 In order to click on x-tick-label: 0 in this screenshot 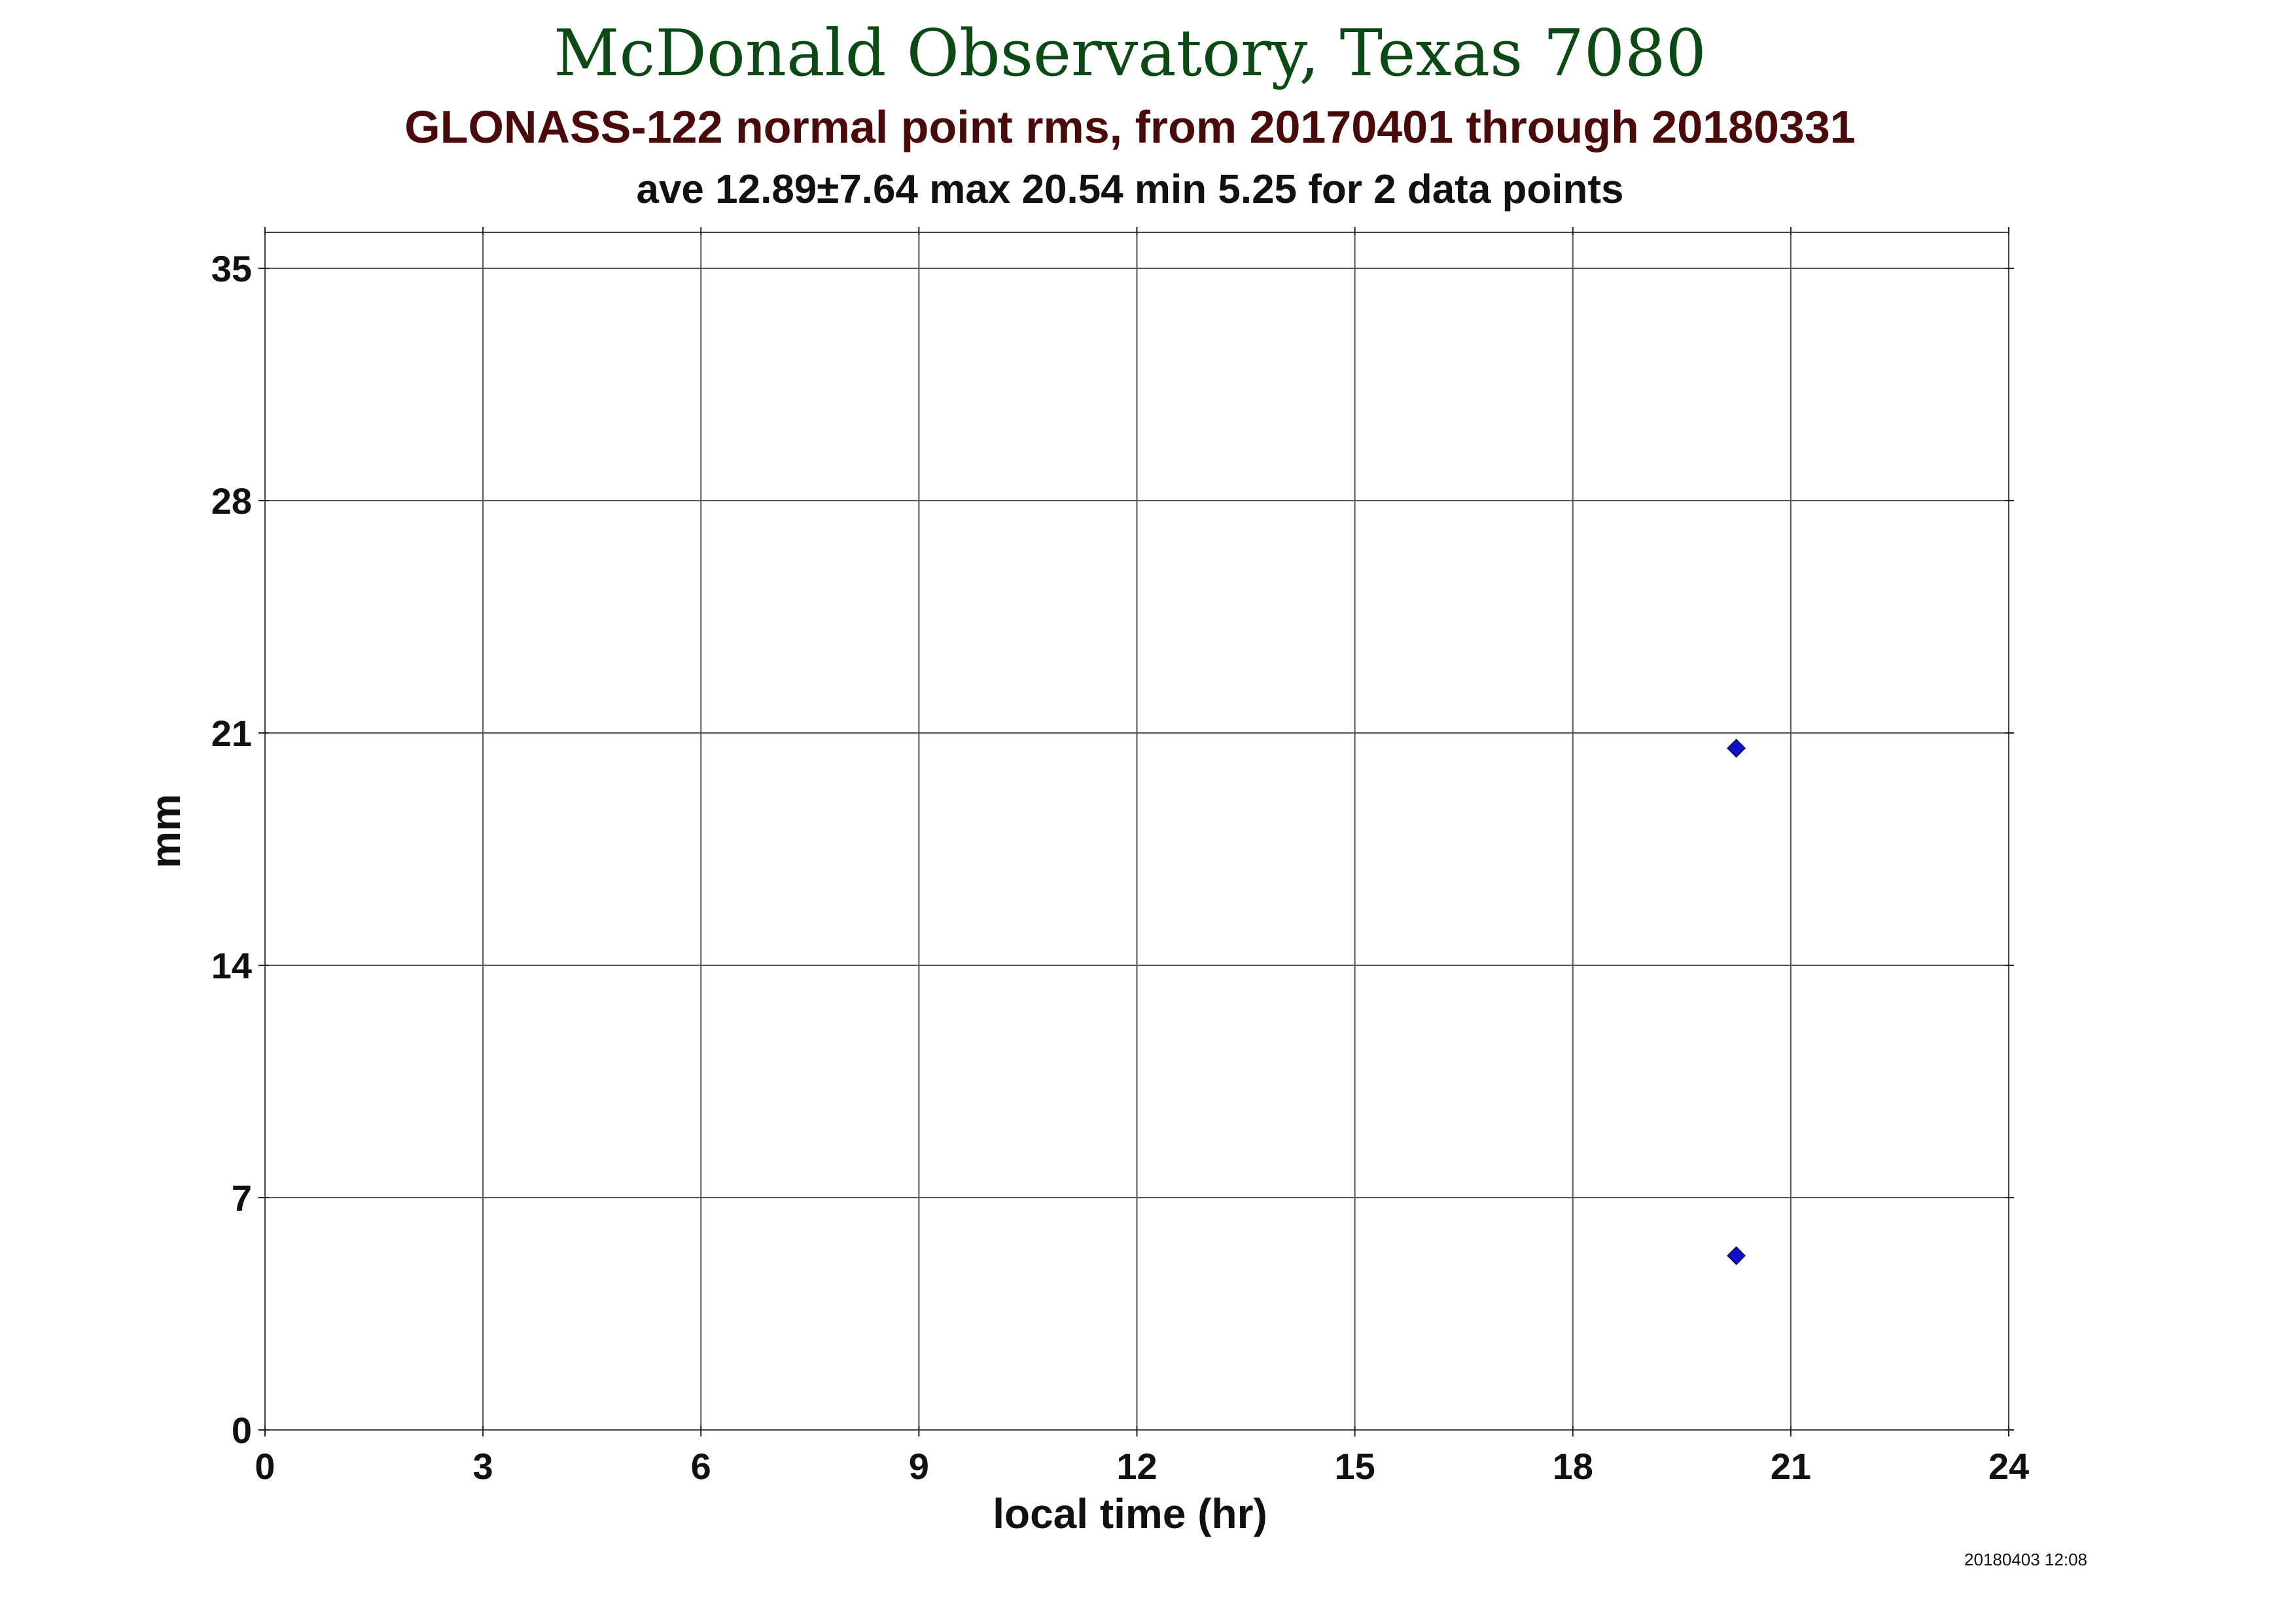, I will do `click(265, 1466)`.